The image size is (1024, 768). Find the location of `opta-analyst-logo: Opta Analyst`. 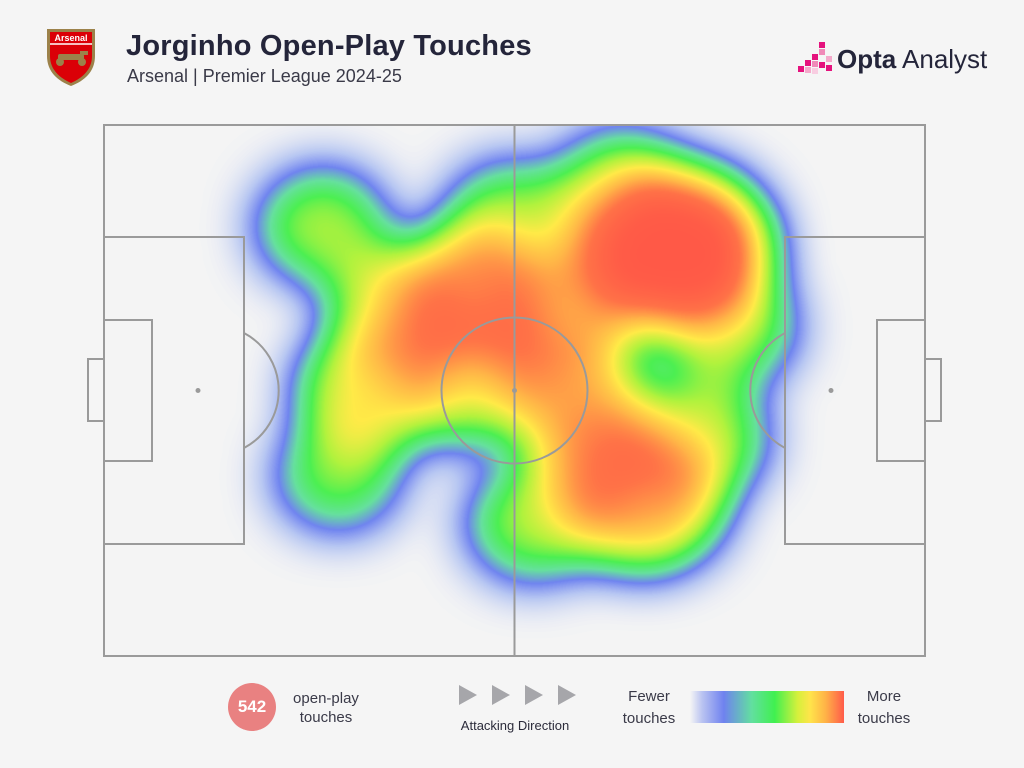

opta-analyst-logo: Opta Analyst is located at coordinates (893, 59).